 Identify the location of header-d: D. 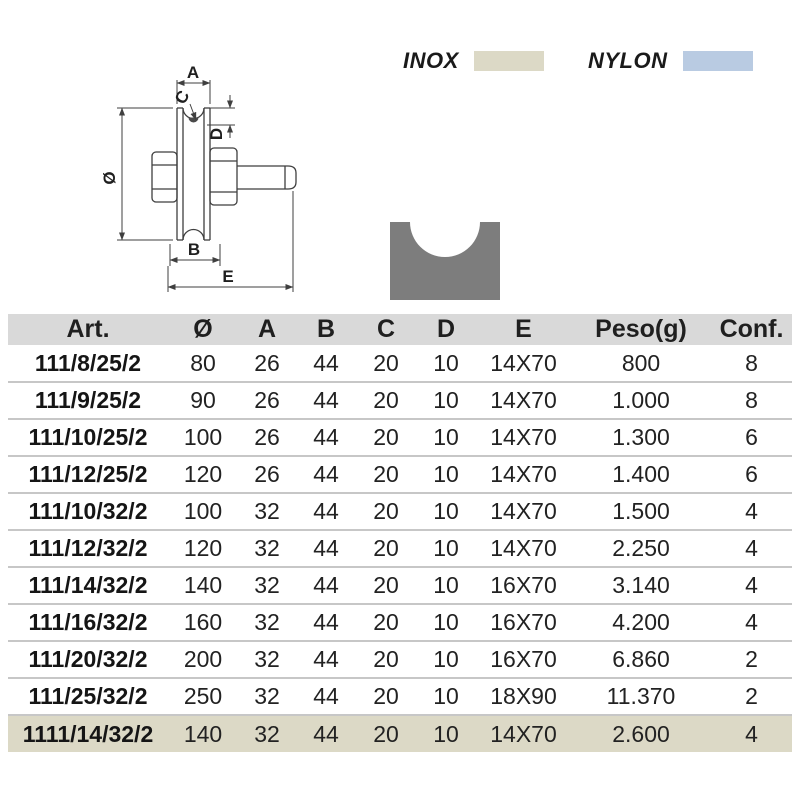
(446, 329).